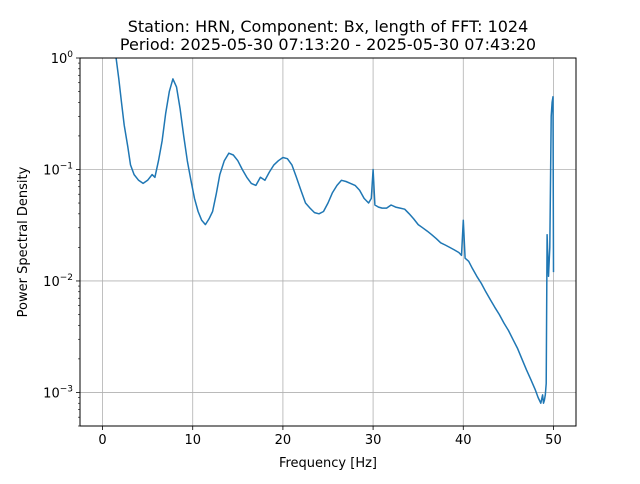 The image size is (640, 484). Describe the element at coordinates (463, 440) in the screenshot. I see `x-tick-label: 40` at that location.